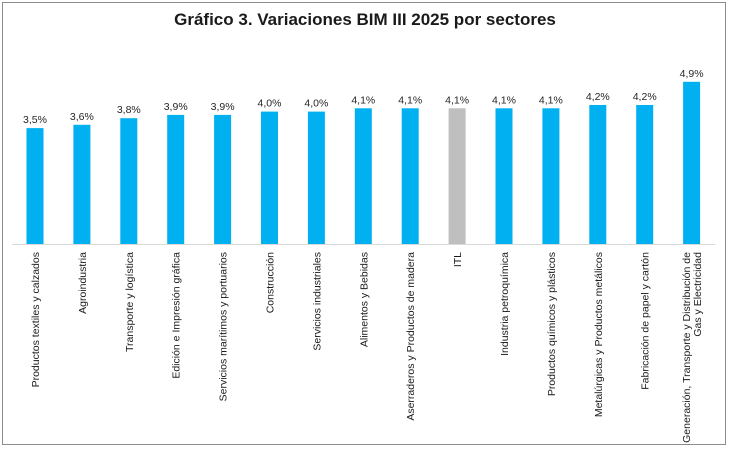 This screenshot has width=730, height=449. Describe the element at coordinates (698, 294) in the screenshot. I see `category-tick-label: Gas y Electricidad` at that location.